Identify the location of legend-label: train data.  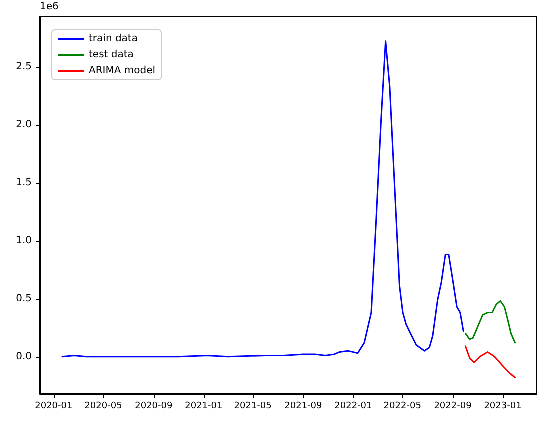
(113, 39).